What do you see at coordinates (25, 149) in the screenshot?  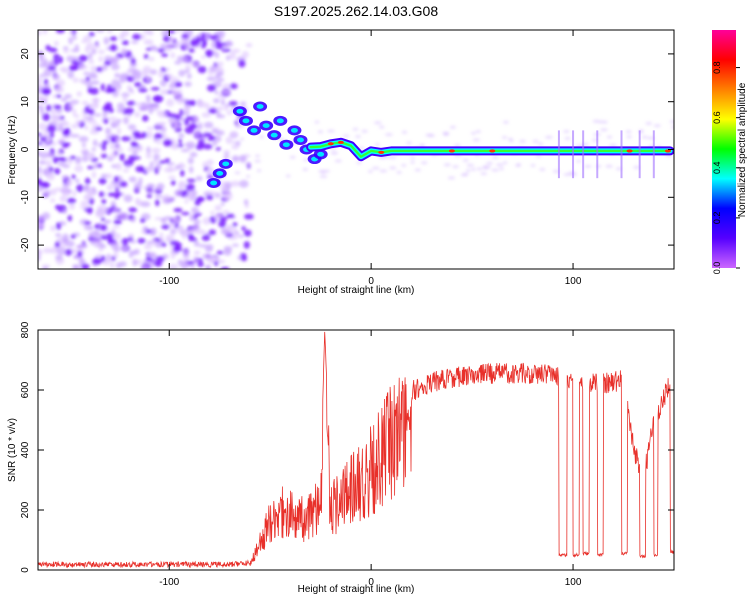 I see `spectrogram-y-tick-label: 0` at bounding box center [25, 149].